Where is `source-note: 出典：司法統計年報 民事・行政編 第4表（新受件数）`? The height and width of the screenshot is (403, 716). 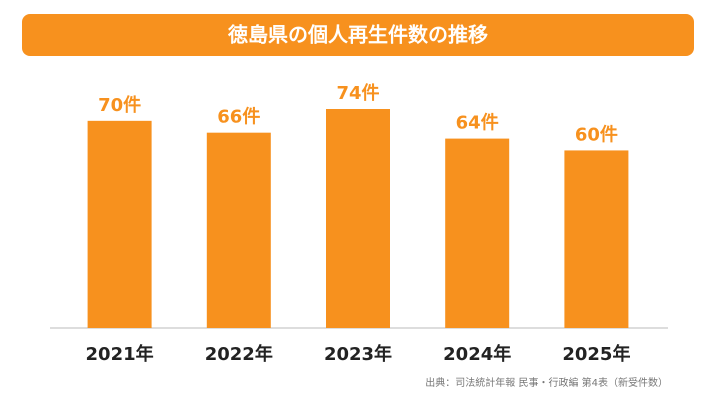 source-note: 出典：司法統計年報 民事・行政編 第4表（新受件数） is located at coordinates (546, 382).